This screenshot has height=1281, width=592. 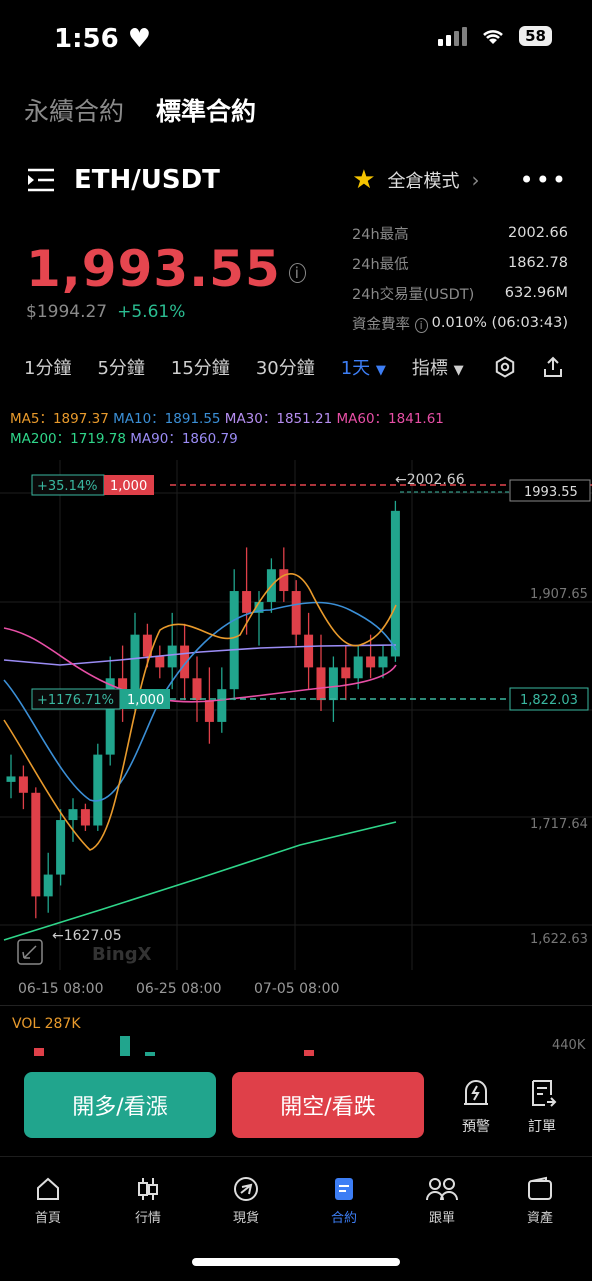 I want to click on margin-mode: 全倉模式, so click(x=423, y=181).